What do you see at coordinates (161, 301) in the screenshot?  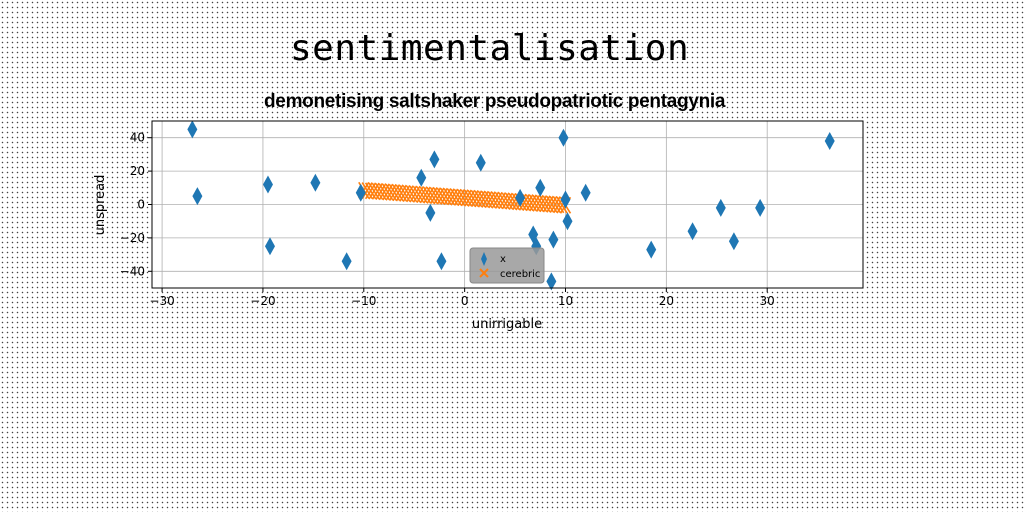 I see `x-tick-label: −30` at bounding box center [161, 301].